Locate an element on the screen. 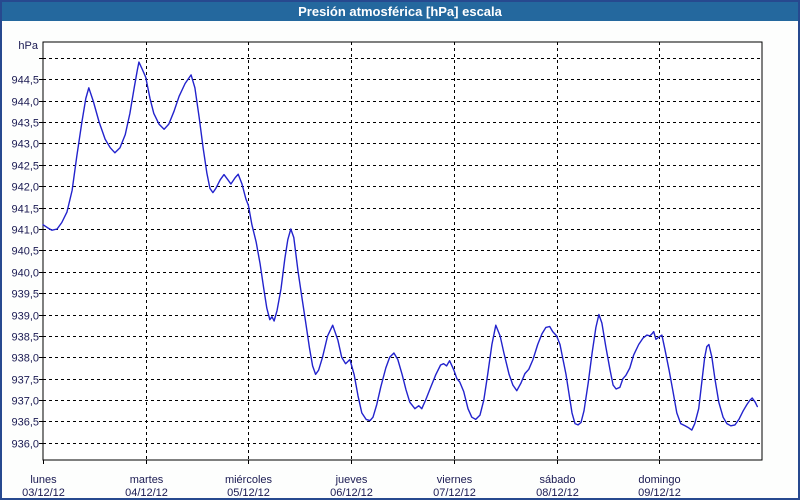 This screenshot has height=500, width=800. chart-title-bar: Presión atmosférica [hPa] escala is located at coordinates (400, 11).